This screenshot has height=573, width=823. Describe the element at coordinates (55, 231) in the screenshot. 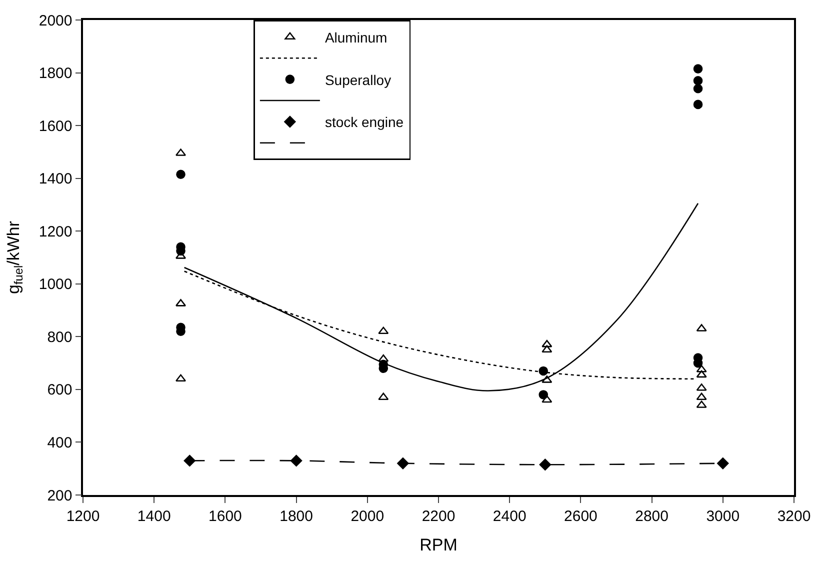

I see `y-tick-label: 1200` at that location.